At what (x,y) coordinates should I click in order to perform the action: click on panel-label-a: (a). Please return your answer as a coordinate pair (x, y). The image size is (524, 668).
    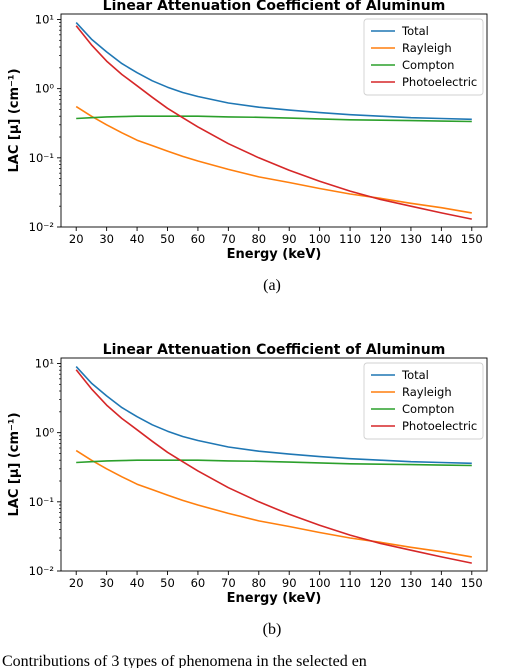
    Looking at the image, I should click on (272, 285).